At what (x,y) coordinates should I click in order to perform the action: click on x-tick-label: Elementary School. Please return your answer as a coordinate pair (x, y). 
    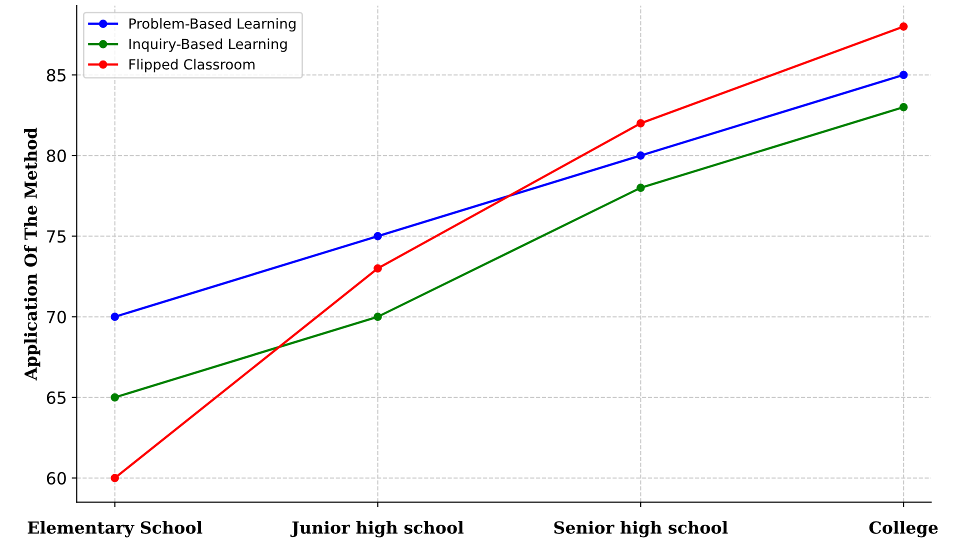
    Looking at the image, I should click on (115, 529).